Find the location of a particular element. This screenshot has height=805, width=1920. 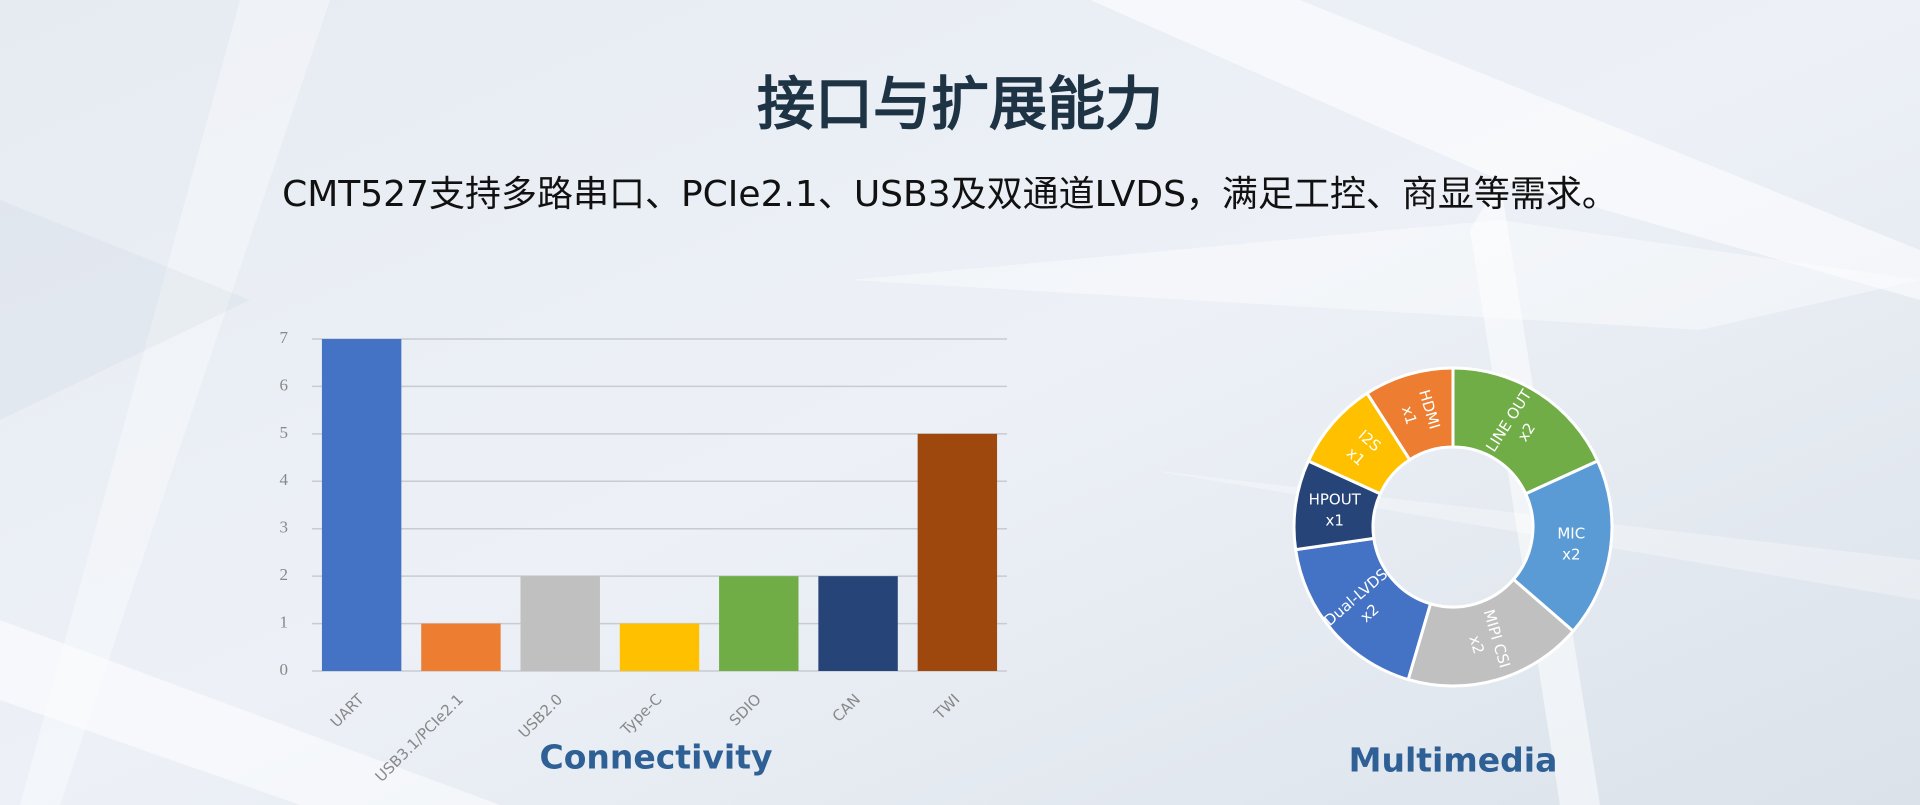

y-tick-label: 7 is located at coordinates (284, 337).